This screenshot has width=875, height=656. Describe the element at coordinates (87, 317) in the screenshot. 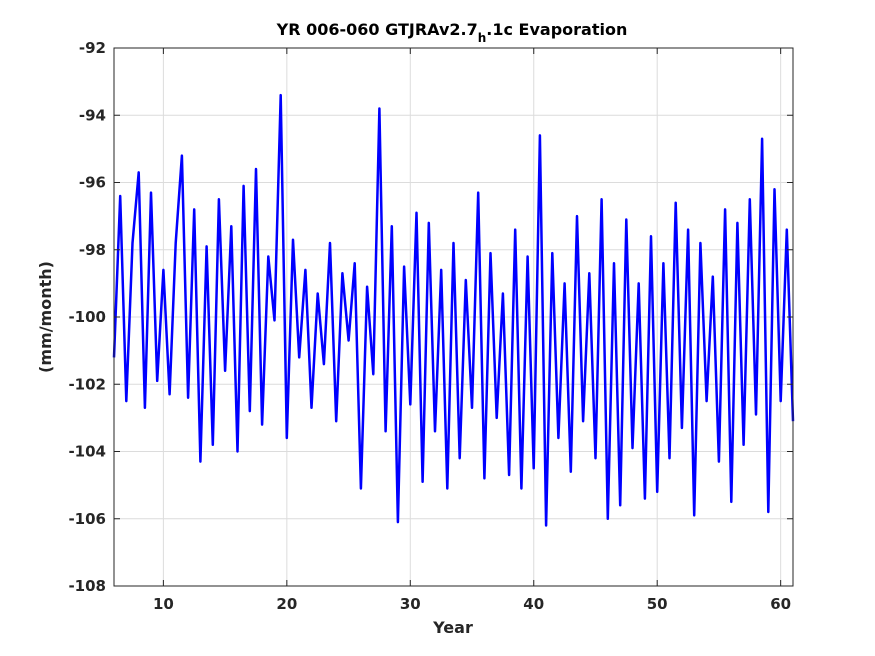

I see `y-tick-label: -100` at that location.